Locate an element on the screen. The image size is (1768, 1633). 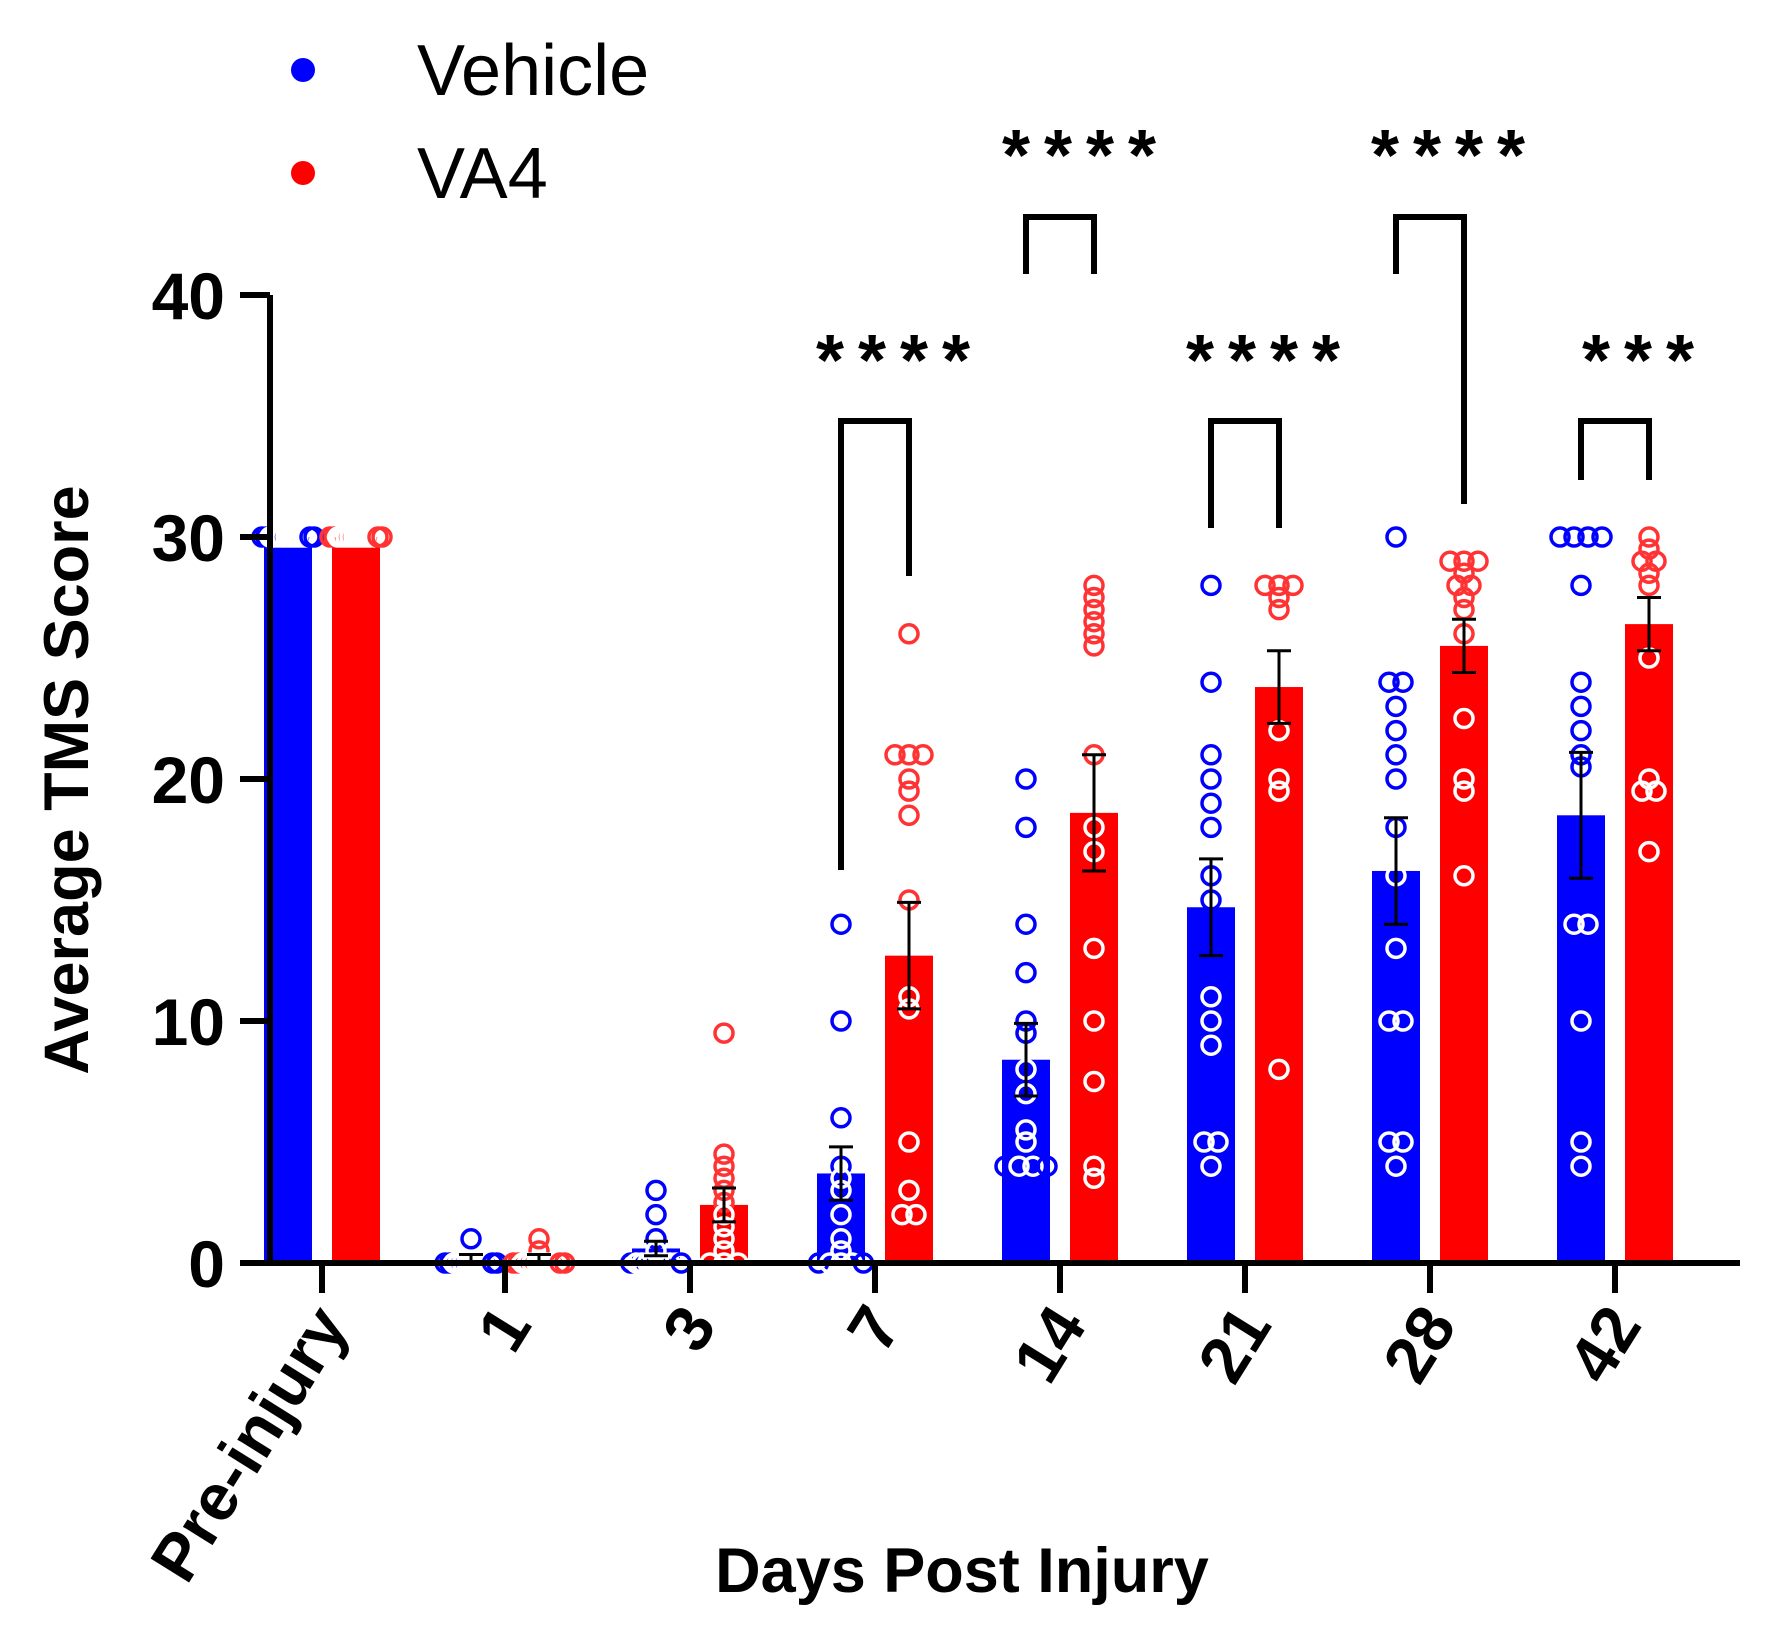
x-tick-label-21: 21 is located at coordinates (1234, 1343).